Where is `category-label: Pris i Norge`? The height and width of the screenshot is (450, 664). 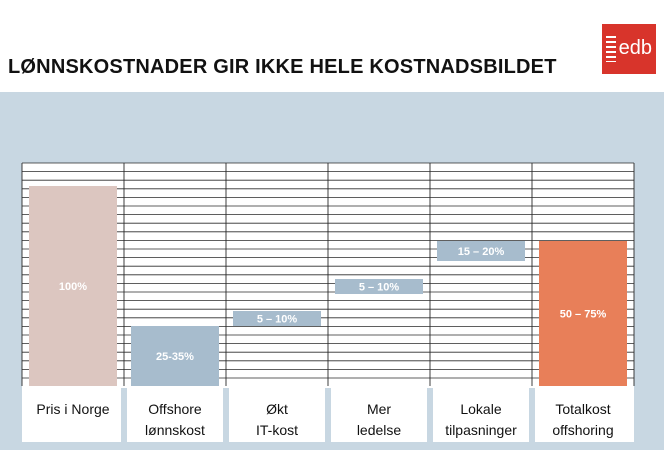
category-label: Pris i Norge is located at coordinates (72, 409).